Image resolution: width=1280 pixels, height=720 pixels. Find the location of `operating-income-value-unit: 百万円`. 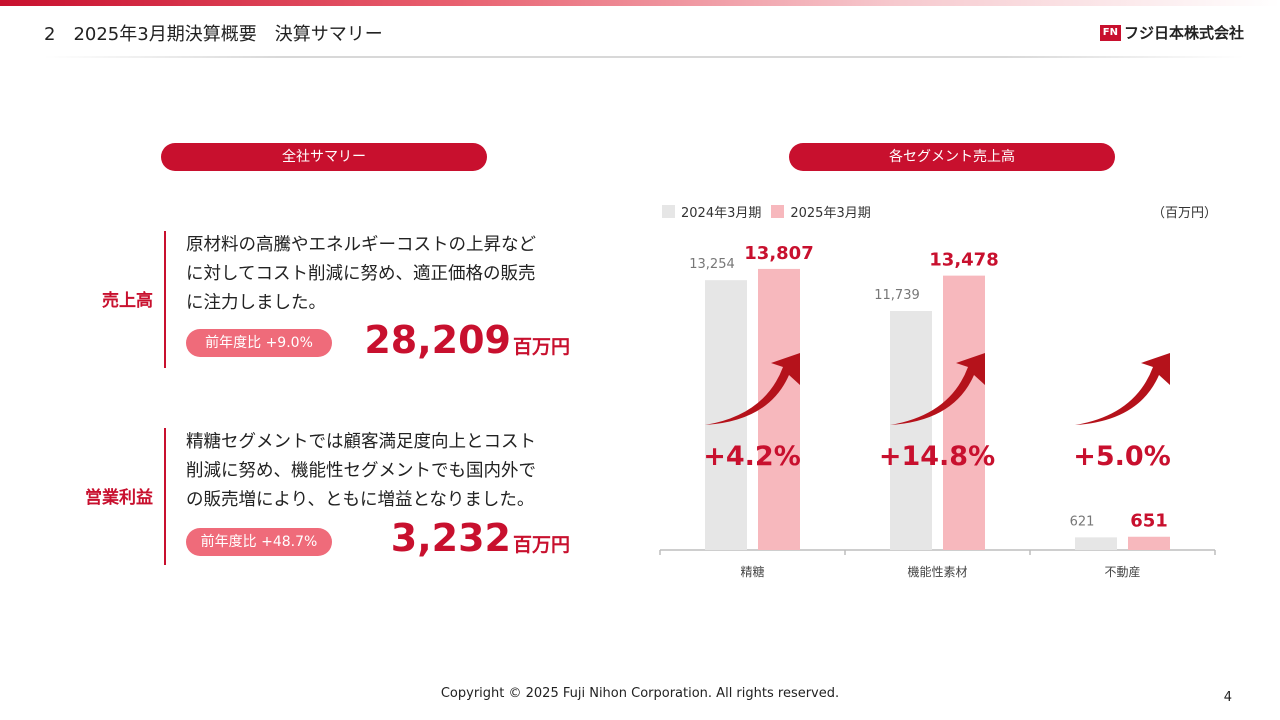

operating-income-value-unit: 百万円 is located at coordinates (541, 545).